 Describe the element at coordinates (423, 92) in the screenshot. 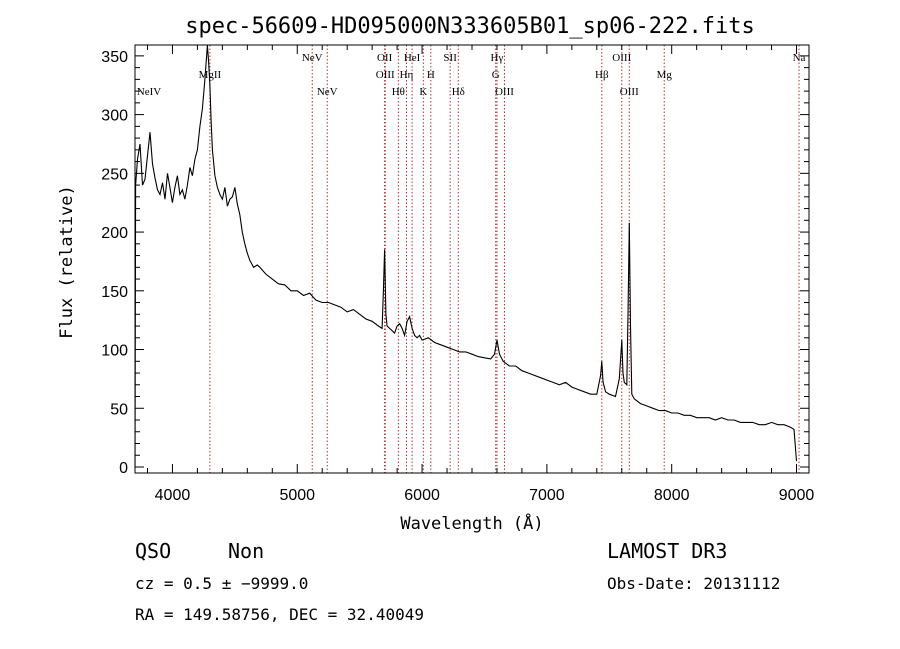

I see `line-label: K` at that location.